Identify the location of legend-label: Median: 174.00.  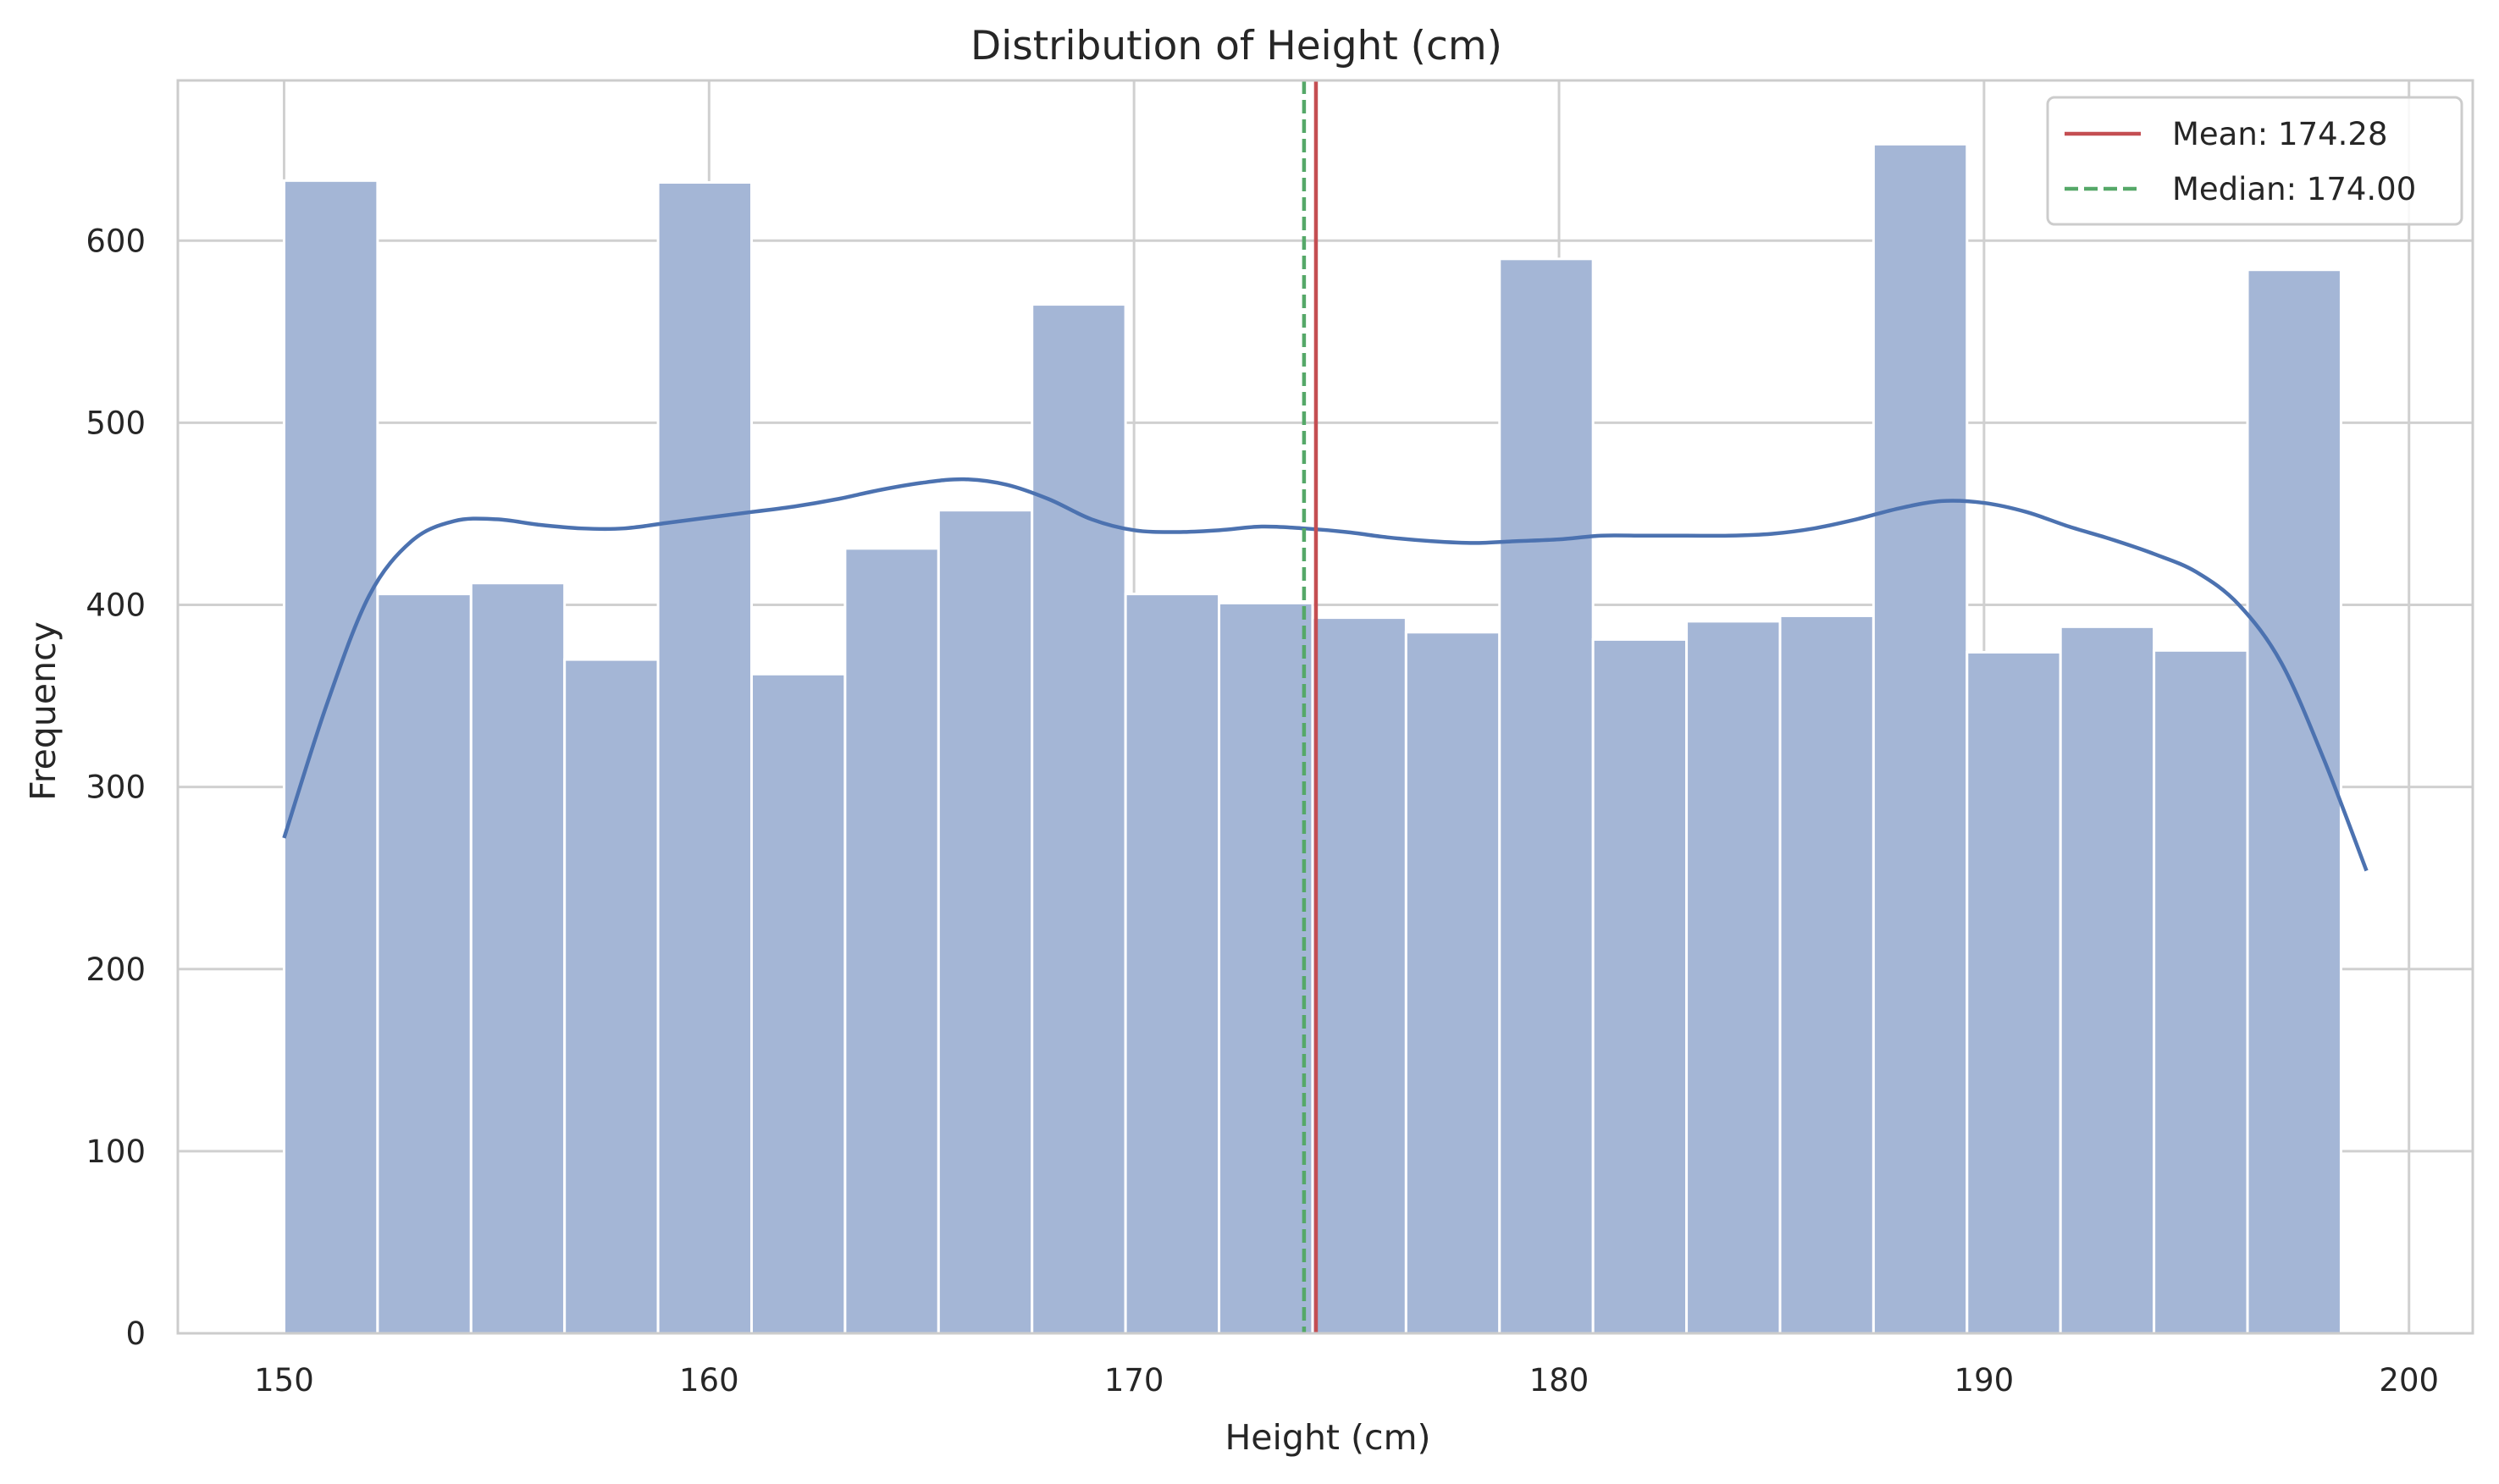
(2294, 189).